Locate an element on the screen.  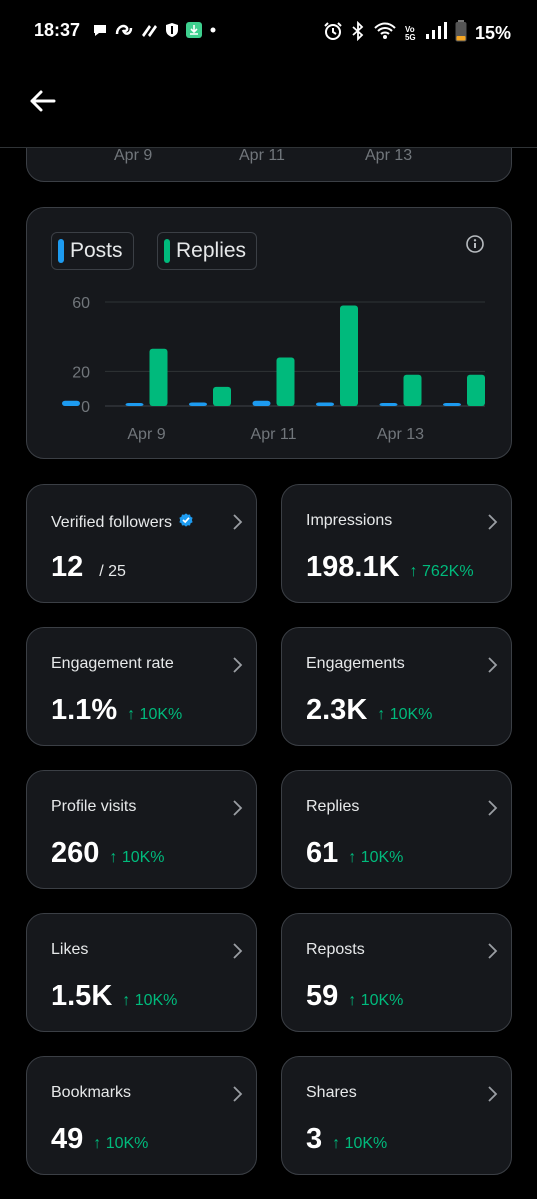
metric-change: ↑ 762K% is located at coordinates (441, 571).